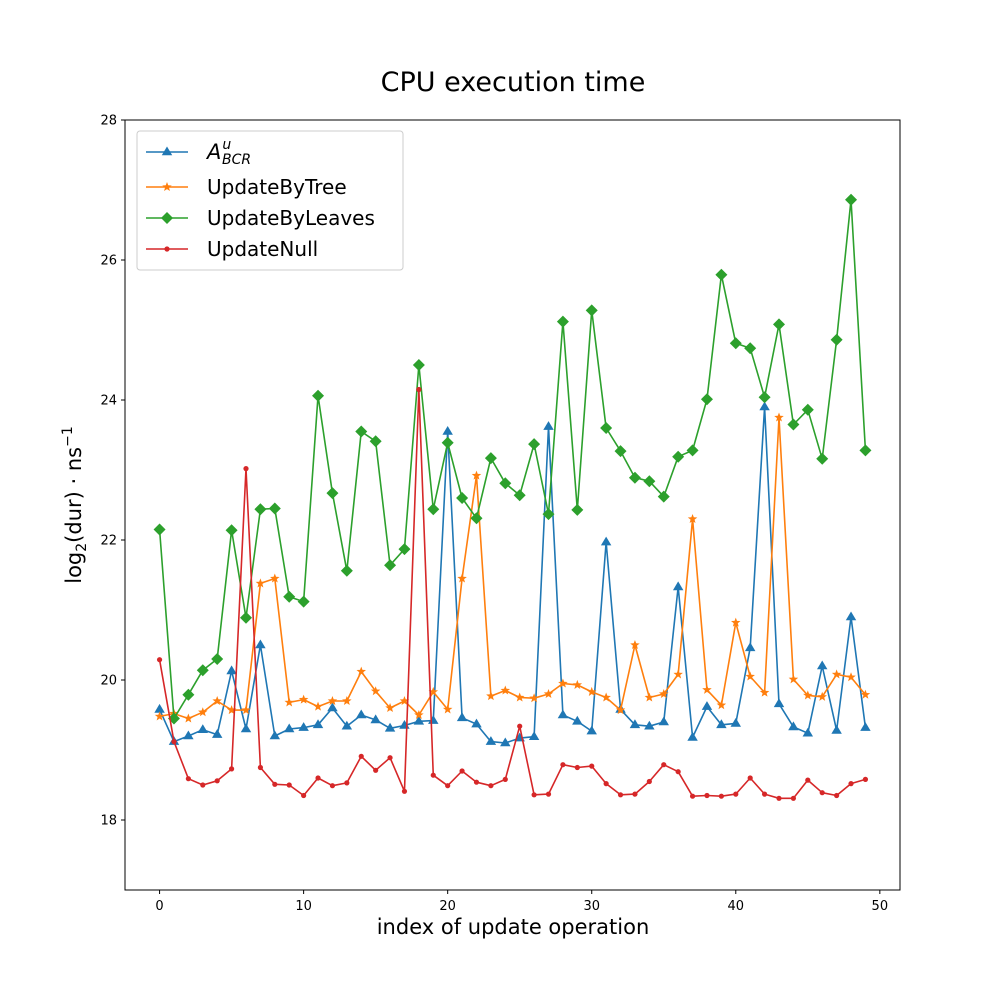 This screenshot has width=1000, height=1000. I want to click on x-tick-label: 0, so click(159, 906).